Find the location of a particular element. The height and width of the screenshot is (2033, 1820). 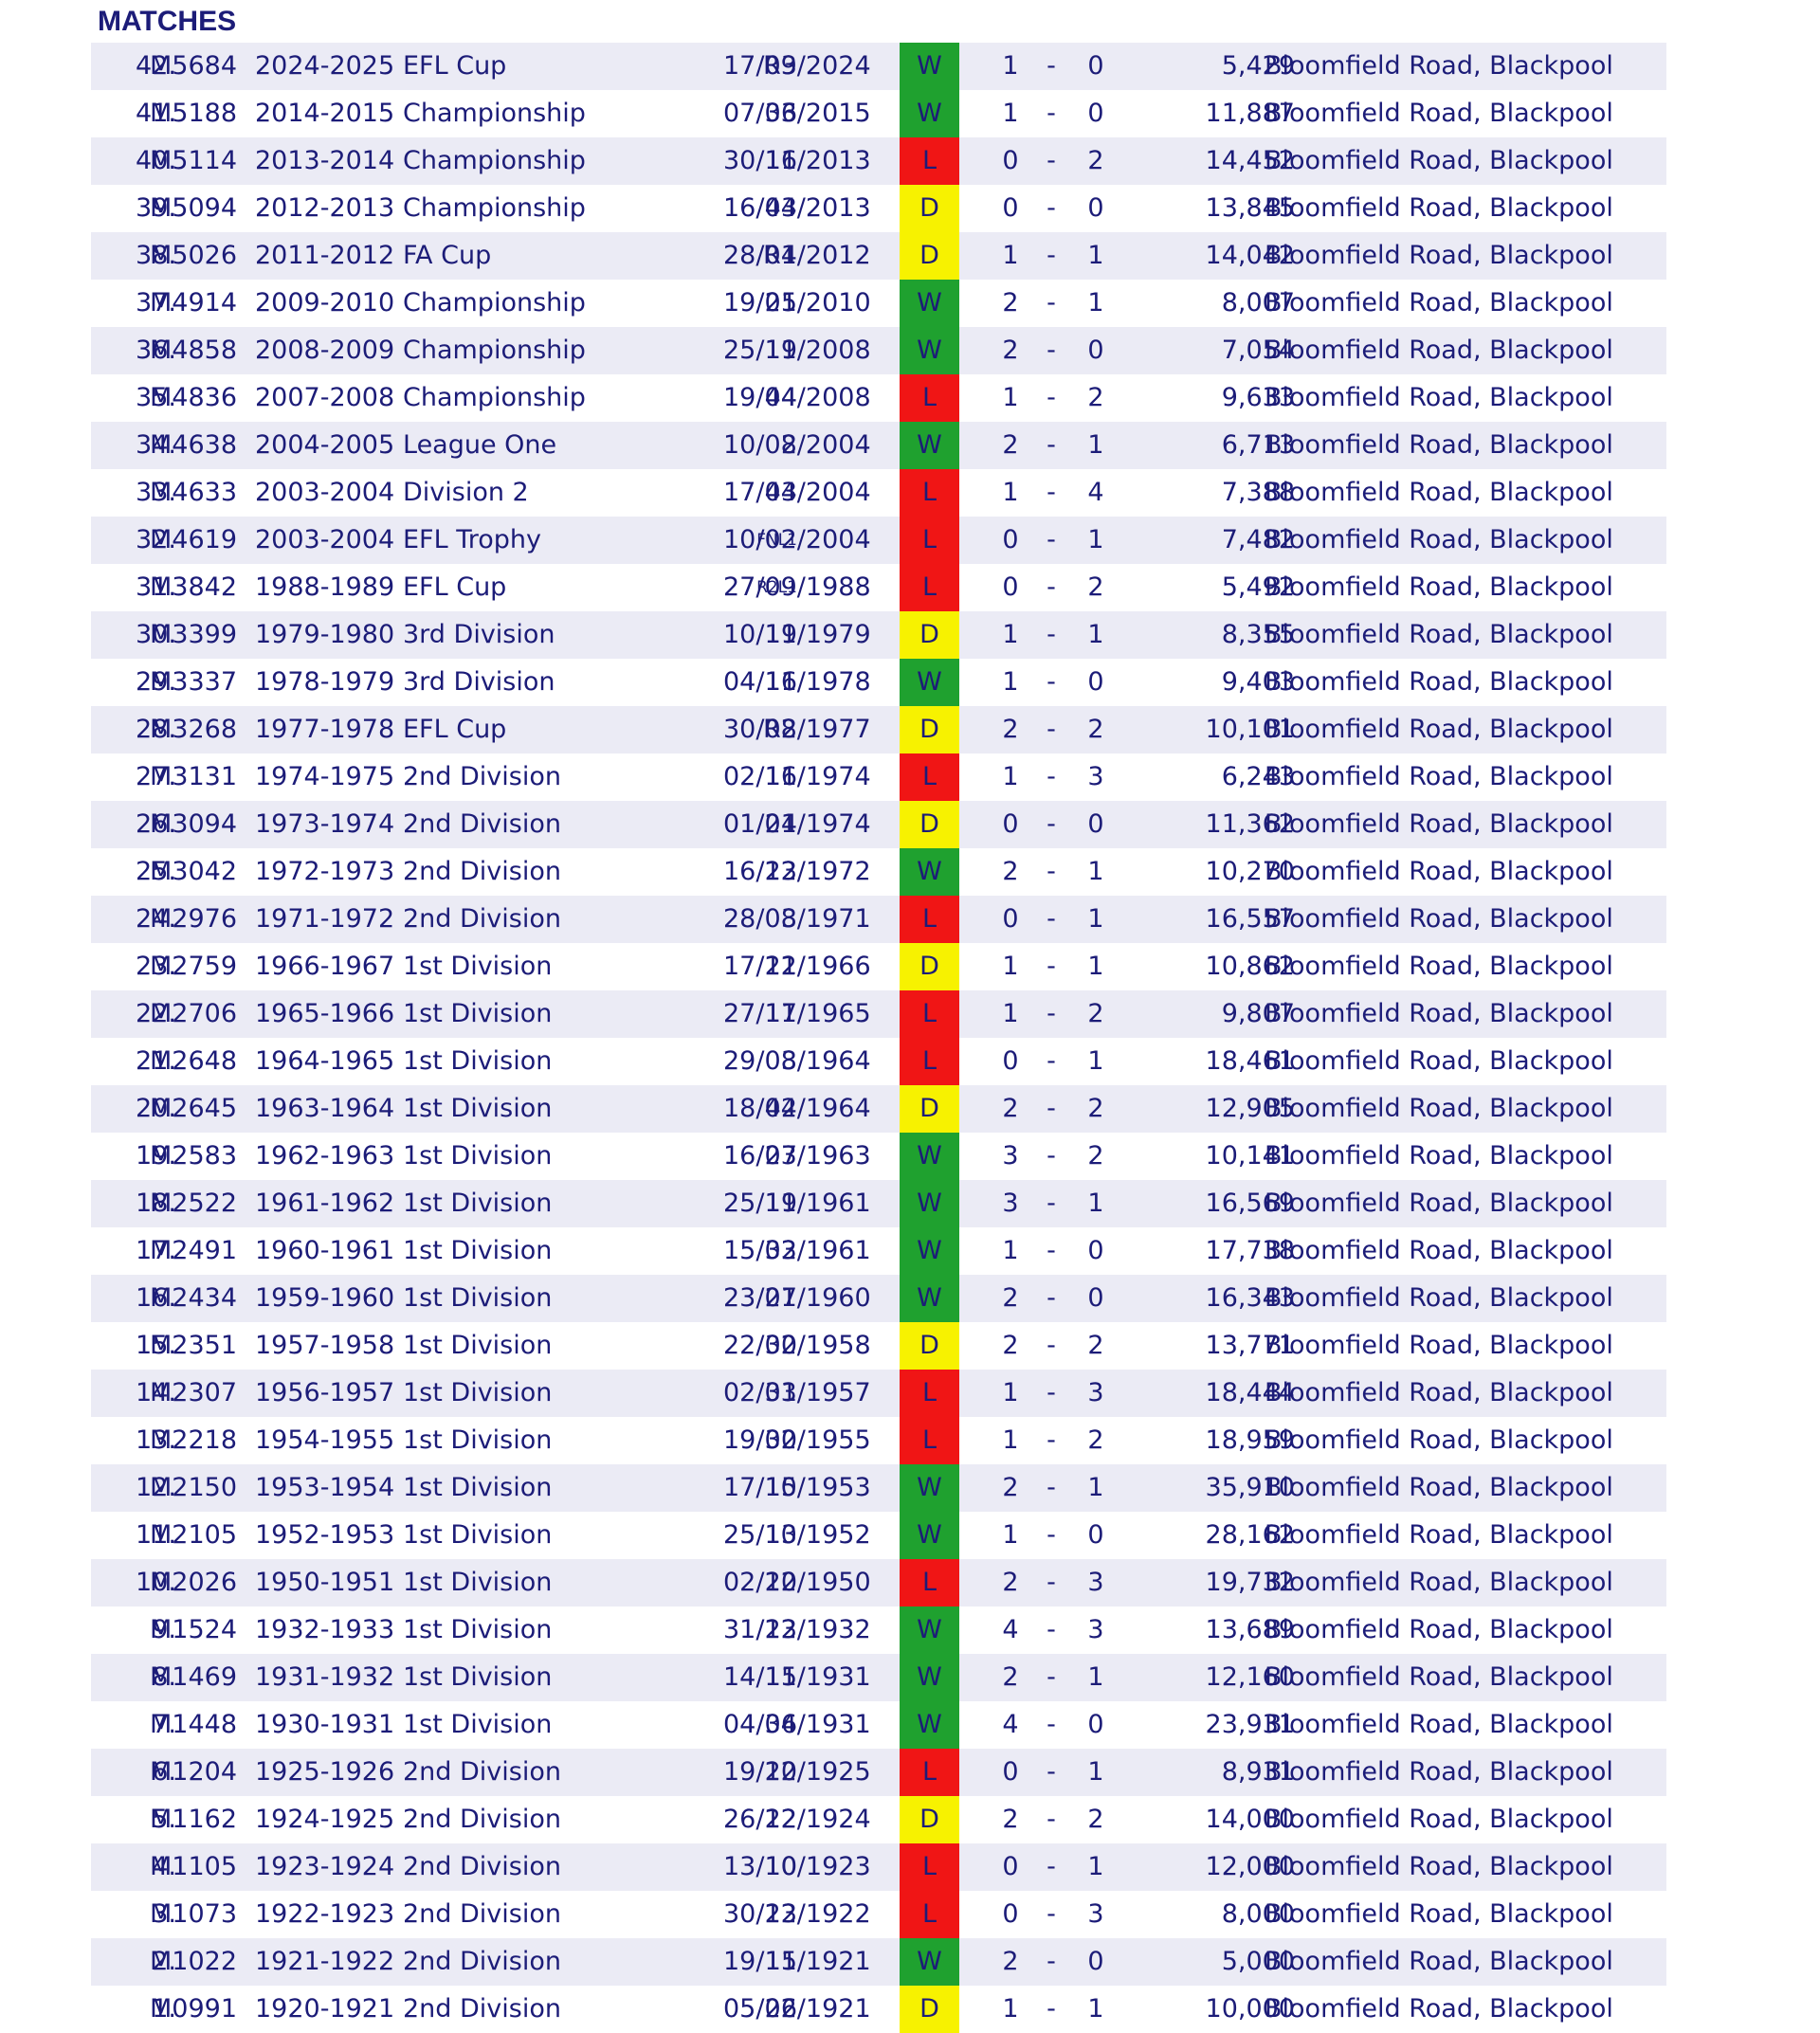

match-round: 26 is located at coordinates (780, 2009).